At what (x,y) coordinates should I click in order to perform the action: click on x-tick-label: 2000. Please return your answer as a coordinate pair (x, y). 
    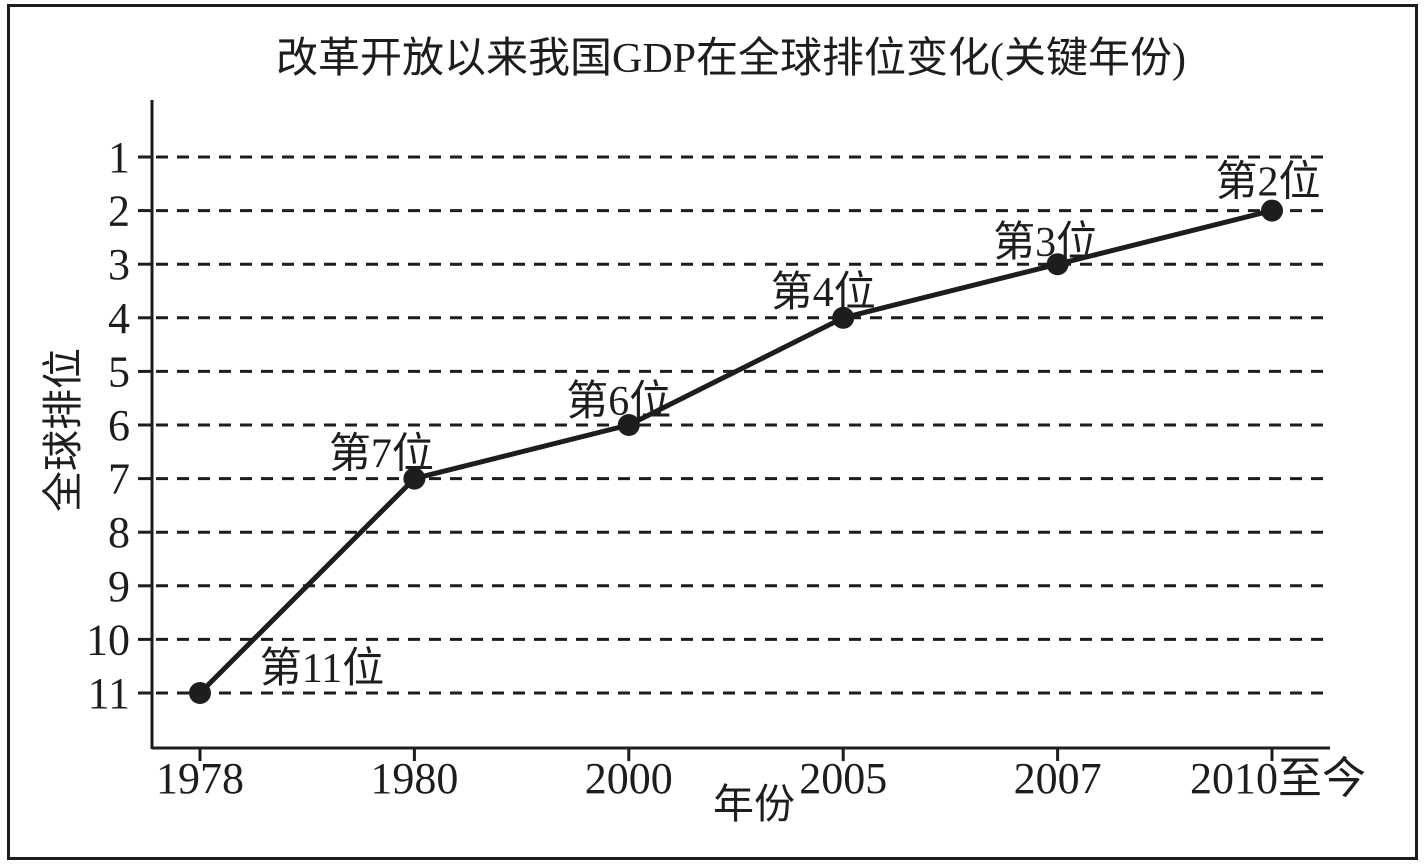
    Looking at the image, I should click on (629, 778).